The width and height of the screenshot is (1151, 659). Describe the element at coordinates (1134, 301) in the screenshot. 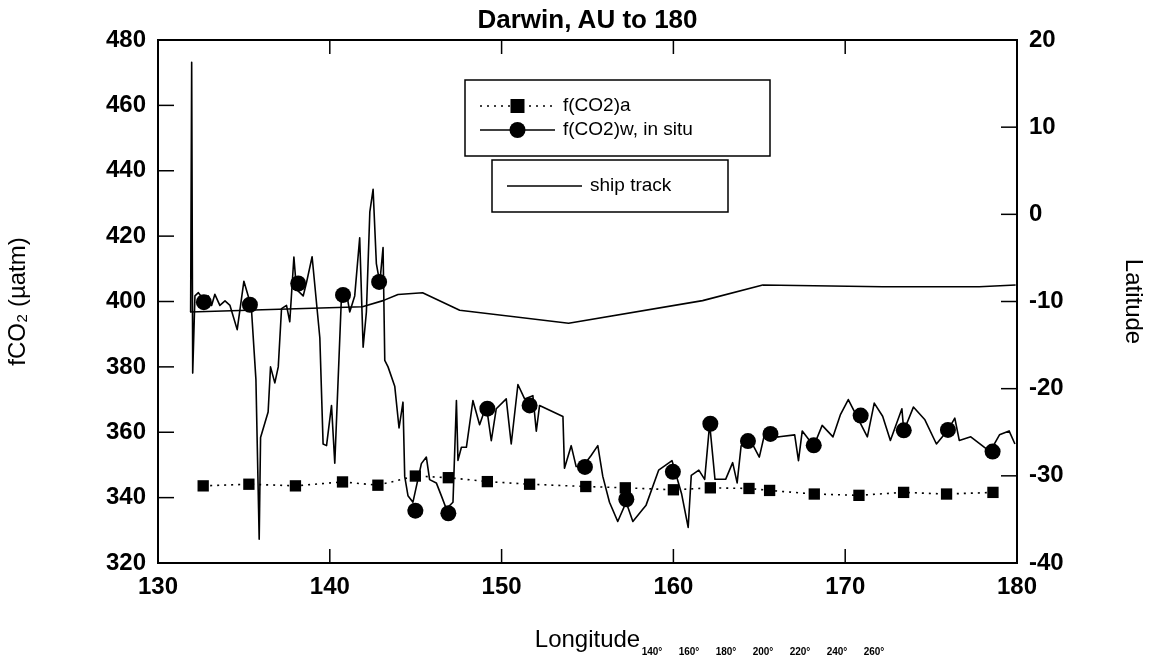

I see `y2-axis-title: Latitude` at that location.